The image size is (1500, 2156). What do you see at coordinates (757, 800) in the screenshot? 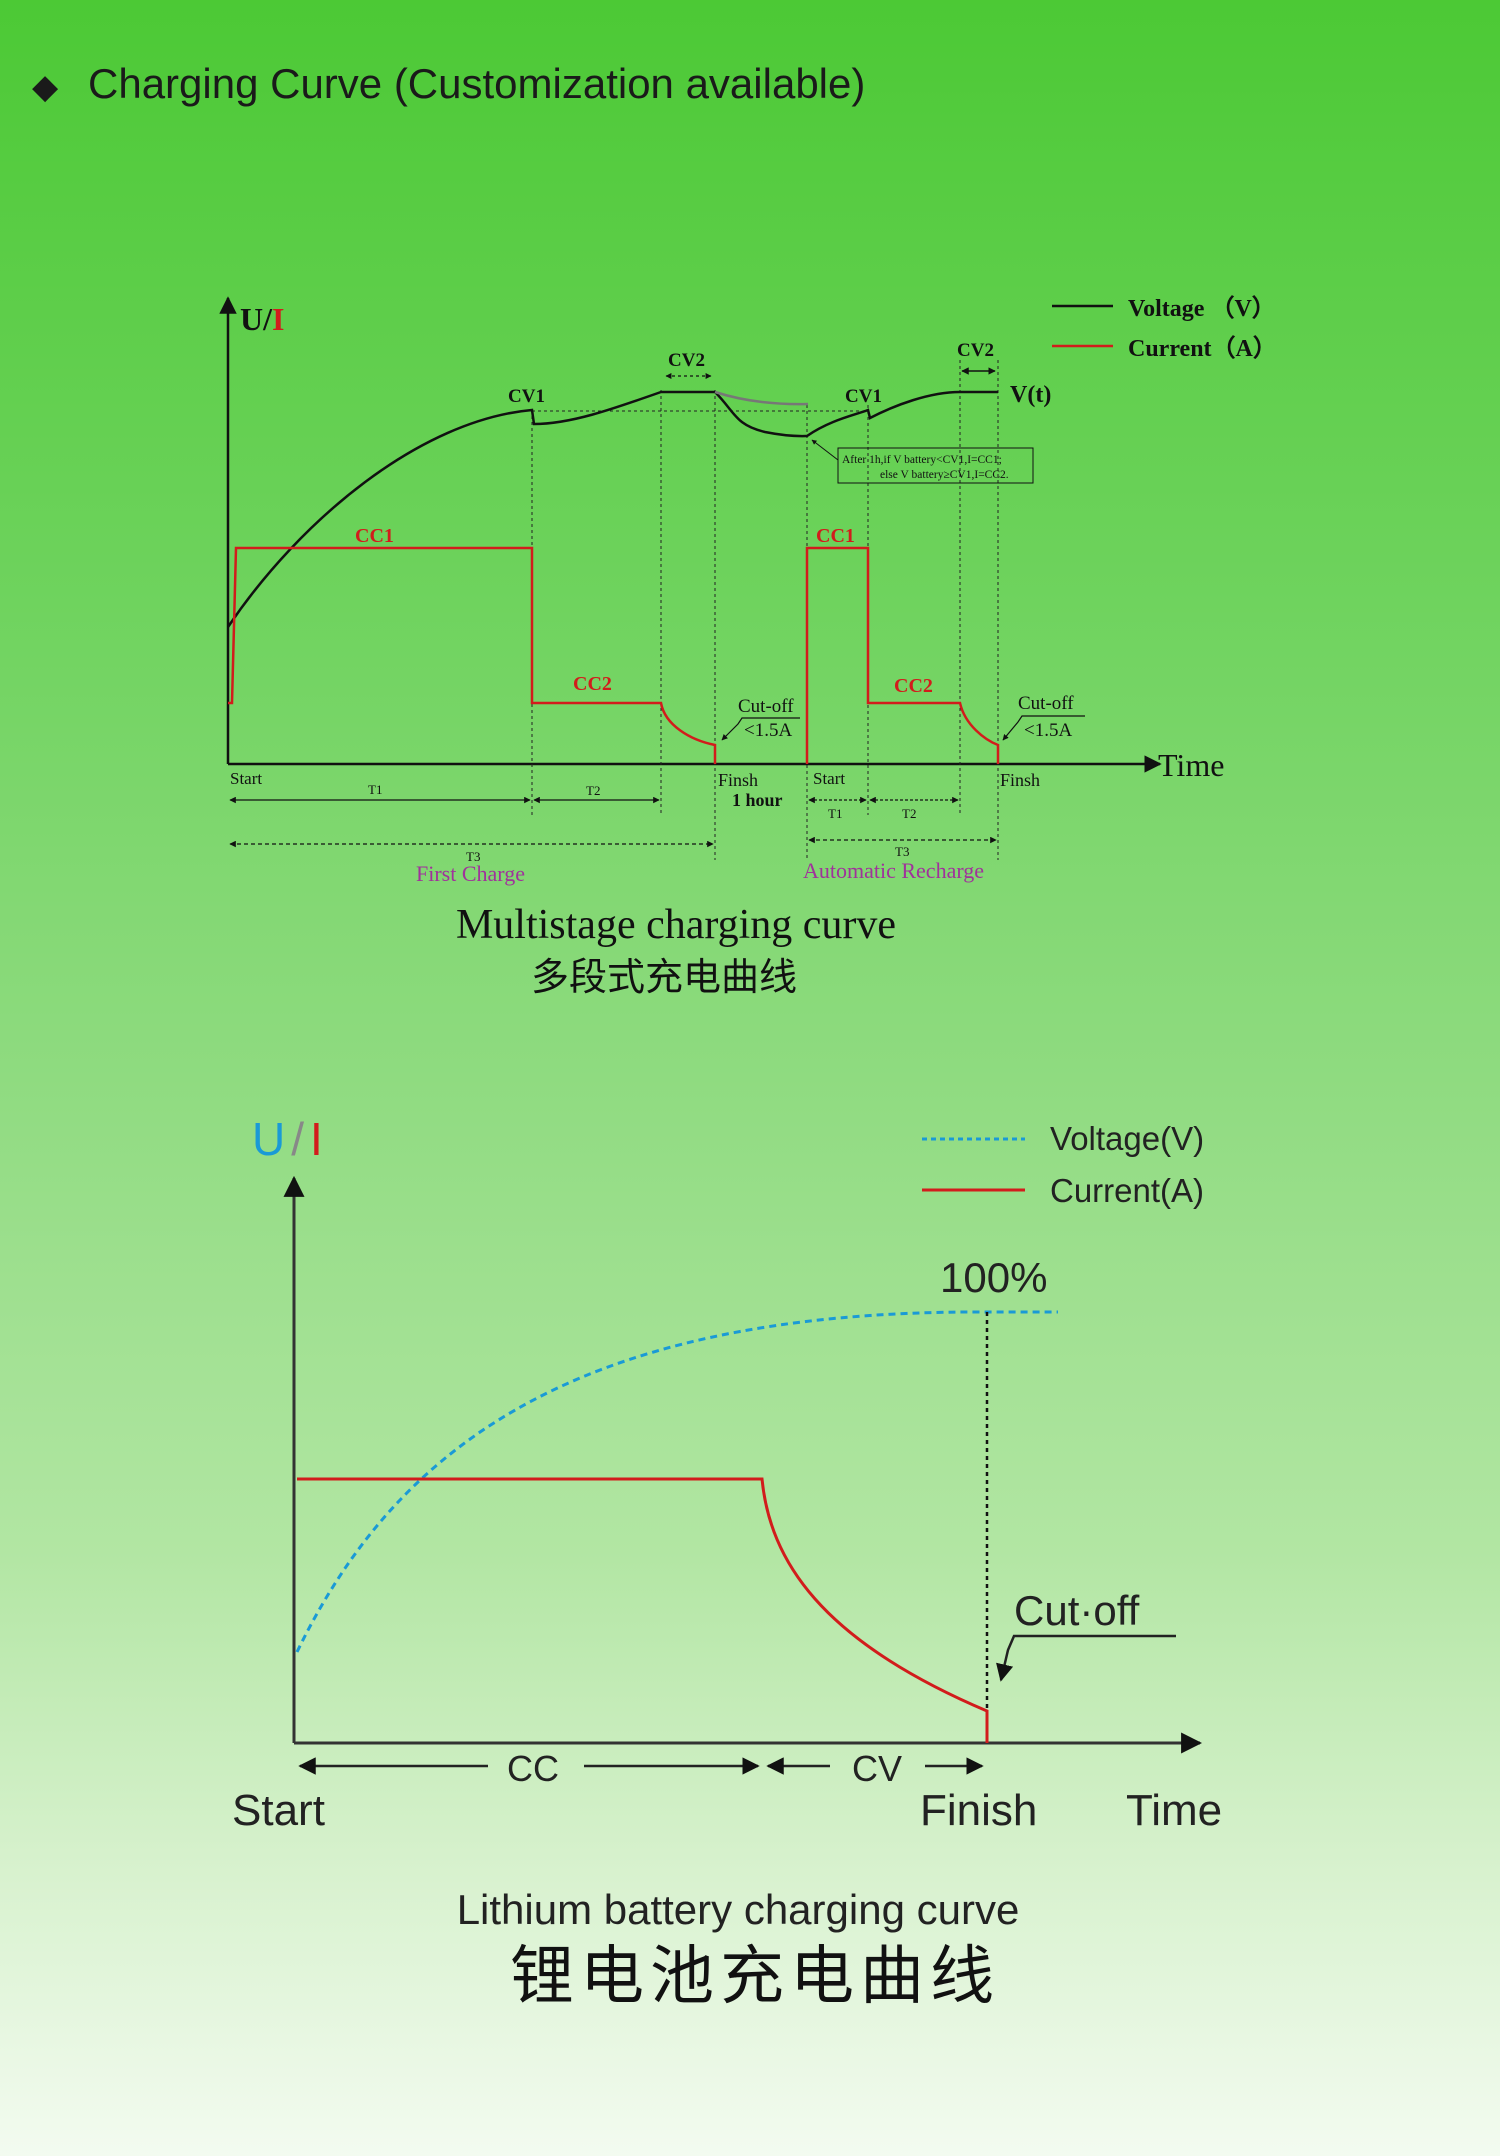
I see `ms-one-hour: 1 hour` at bounding box center [757, 800].